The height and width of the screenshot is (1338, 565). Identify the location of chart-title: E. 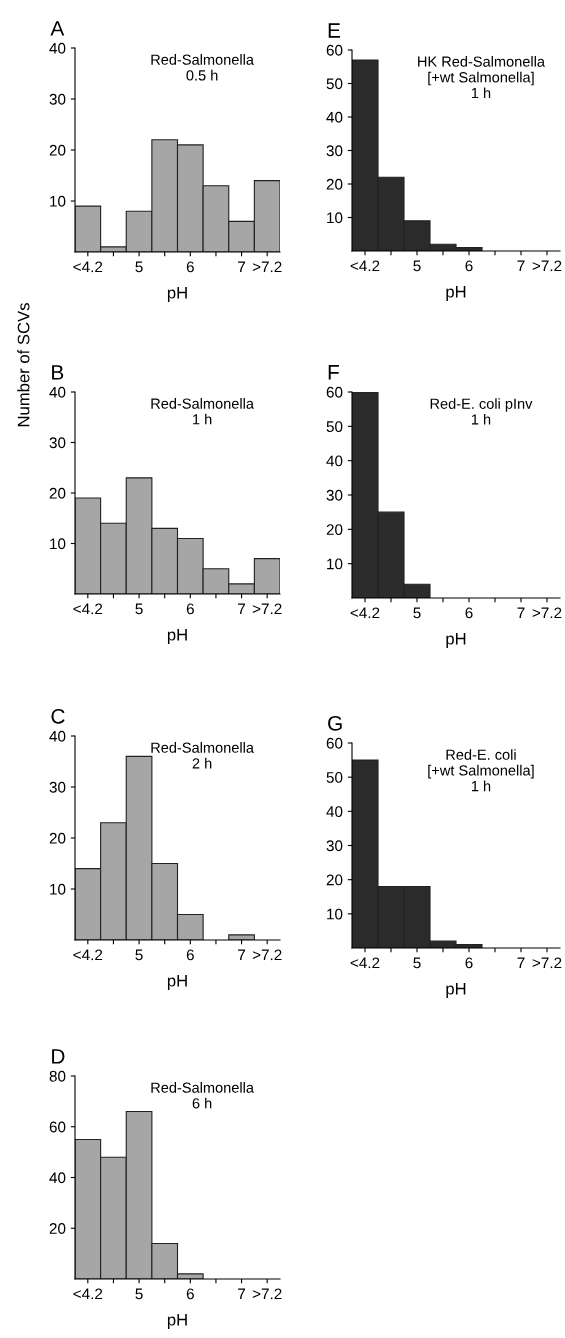
(334, 30).